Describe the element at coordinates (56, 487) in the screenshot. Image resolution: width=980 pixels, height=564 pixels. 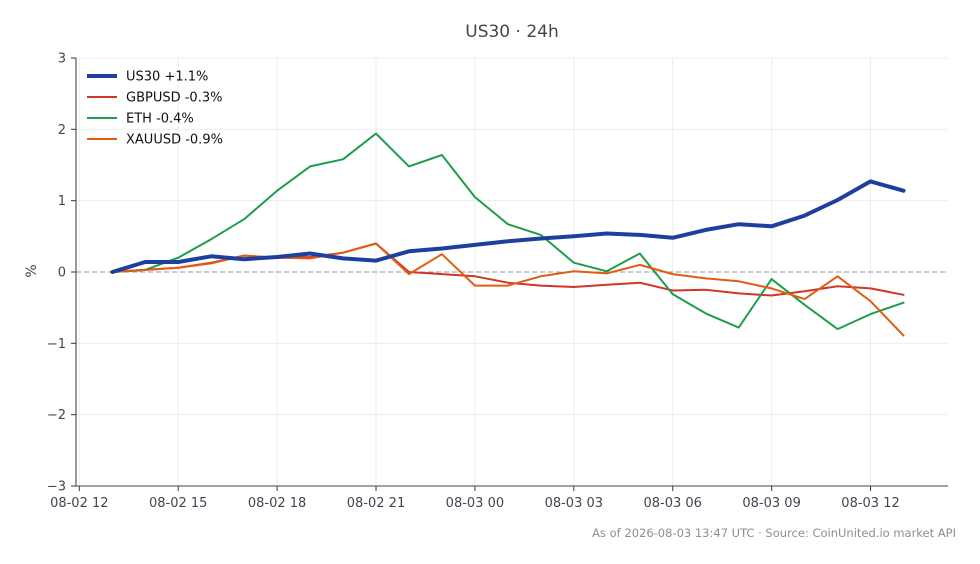
I see `y-tick-label: −3` at that location.